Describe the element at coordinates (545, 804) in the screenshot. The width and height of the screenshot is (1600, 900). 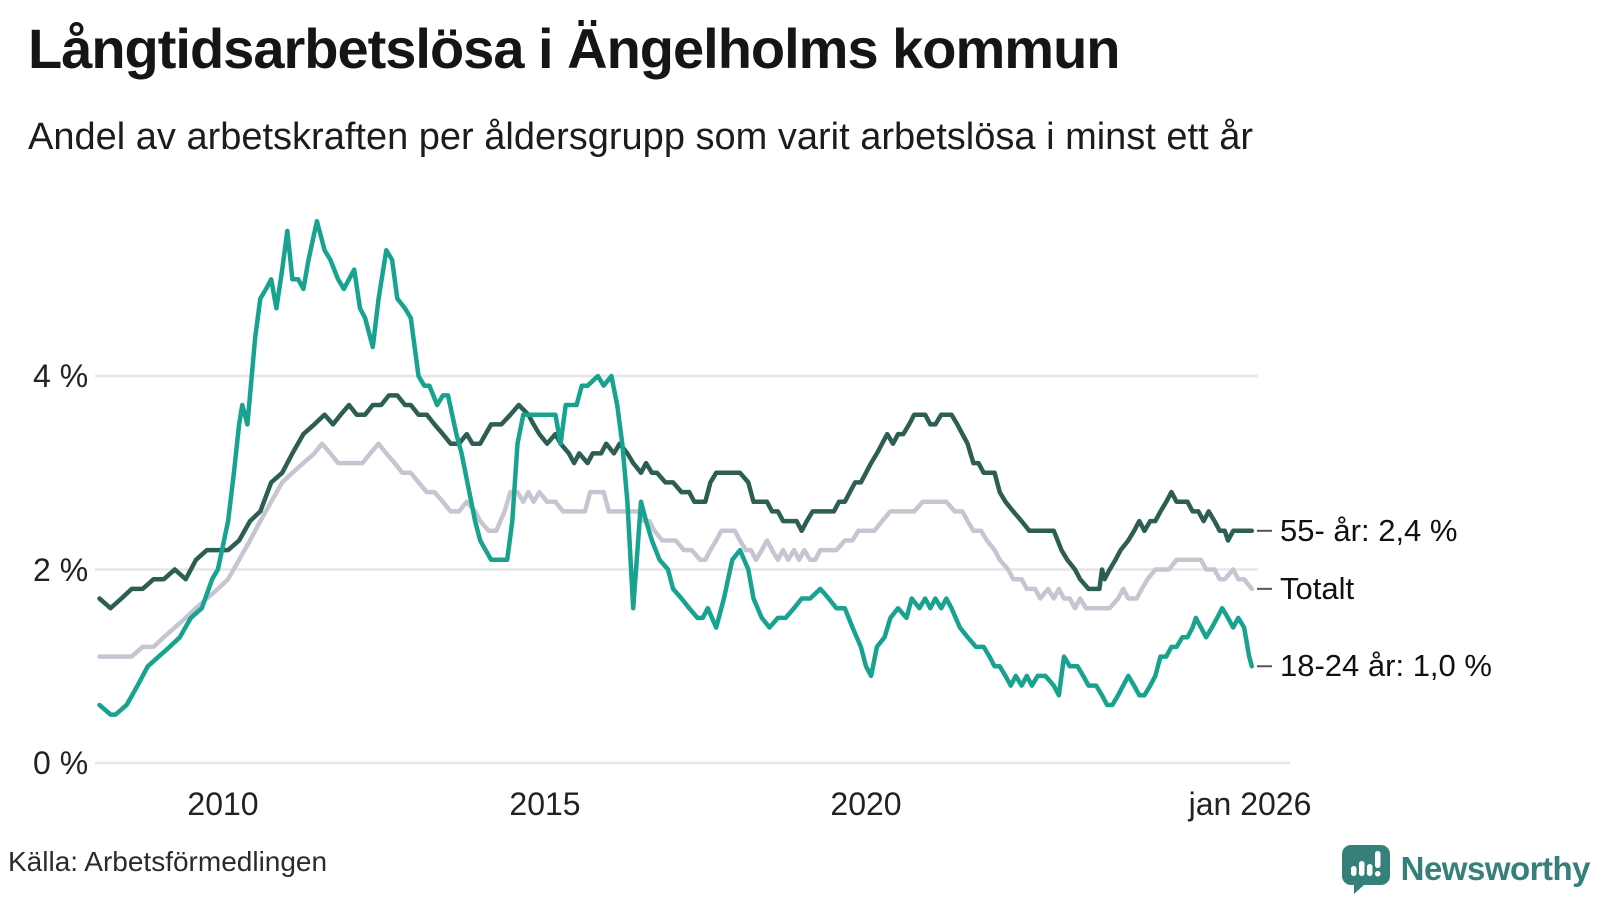
I see `x-tick-2015: 2015` at that location.